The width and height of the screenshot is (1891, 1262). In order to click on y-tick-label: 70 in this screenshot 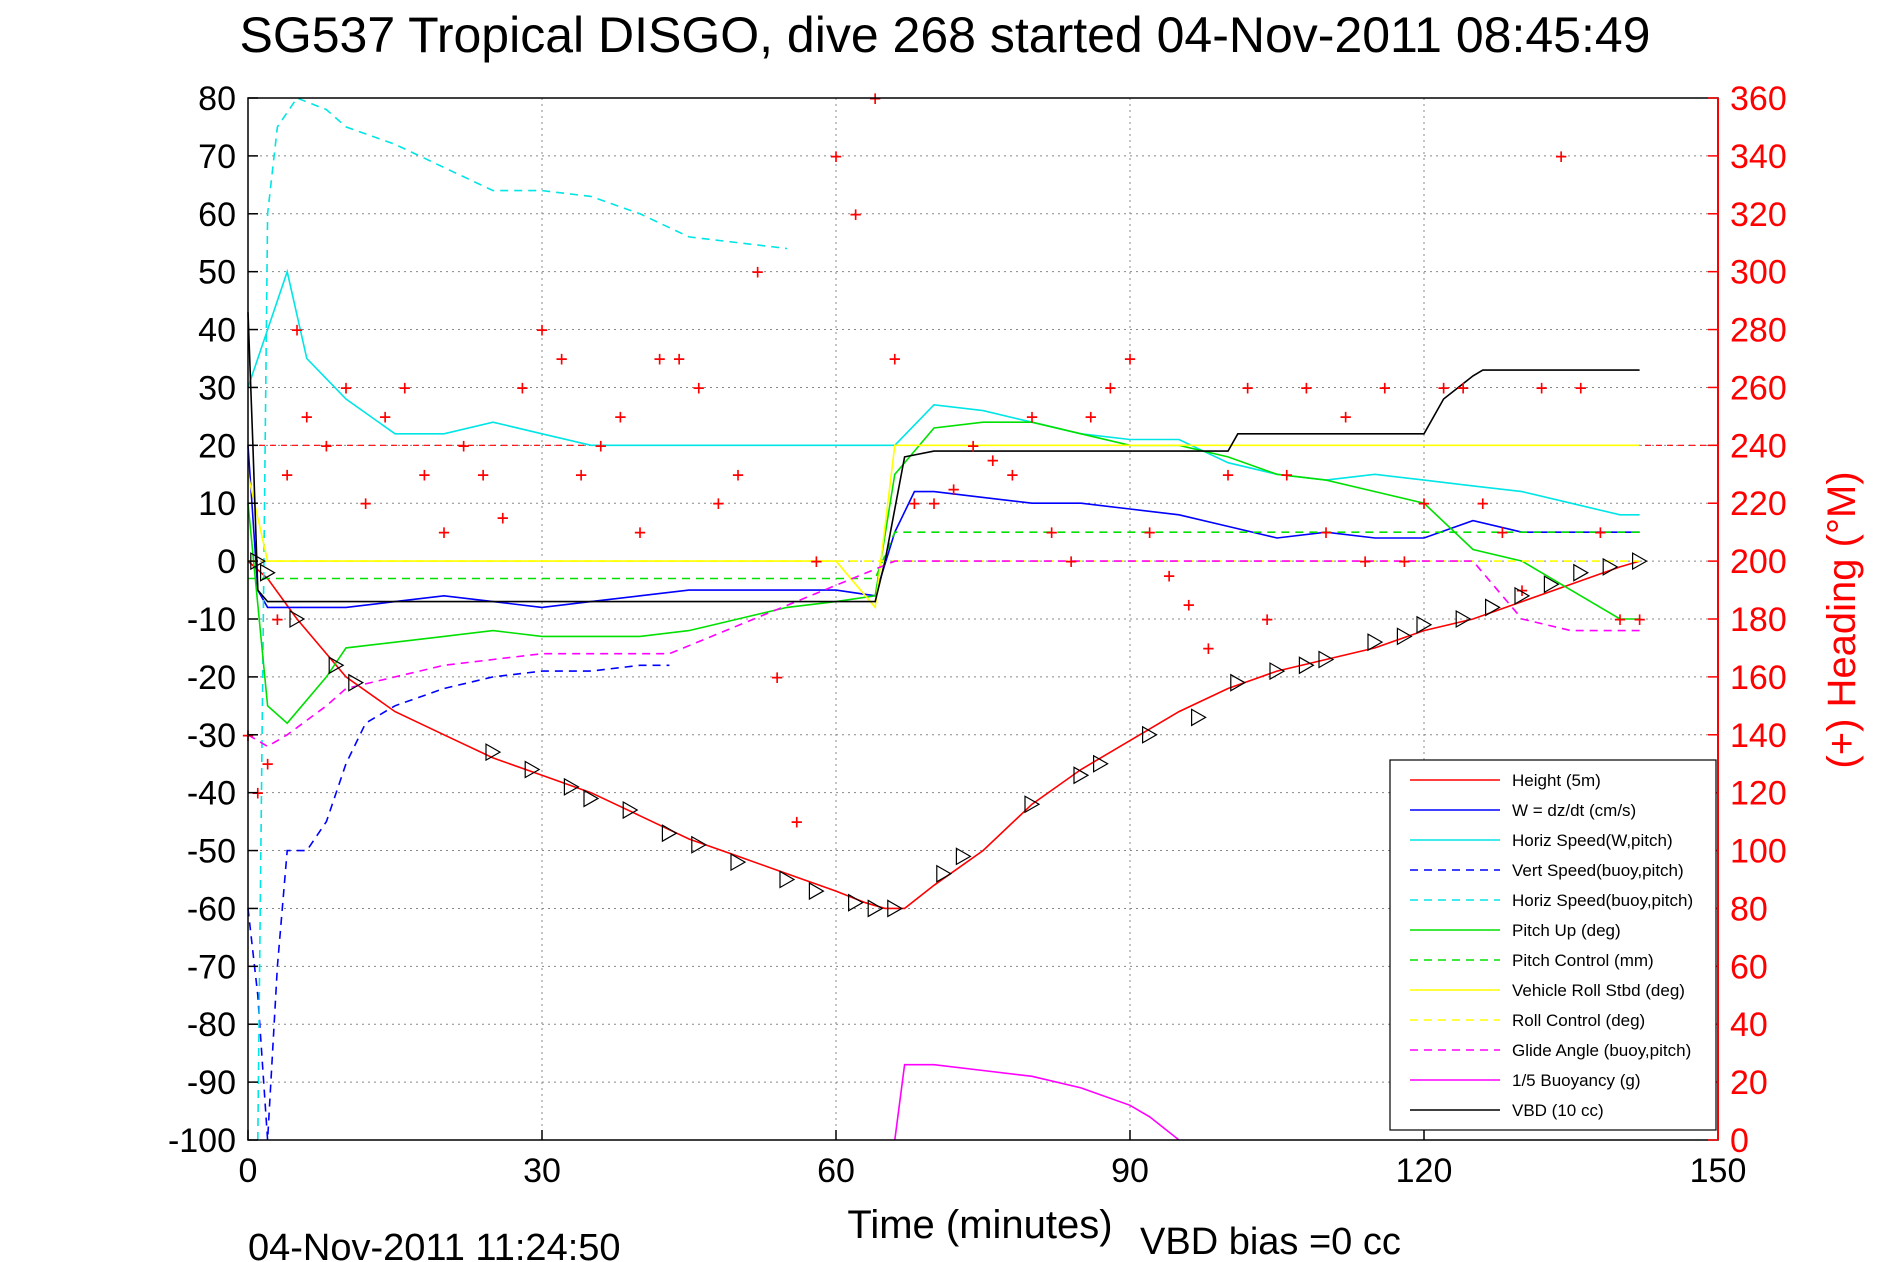, I will do `click(217, 157)`.